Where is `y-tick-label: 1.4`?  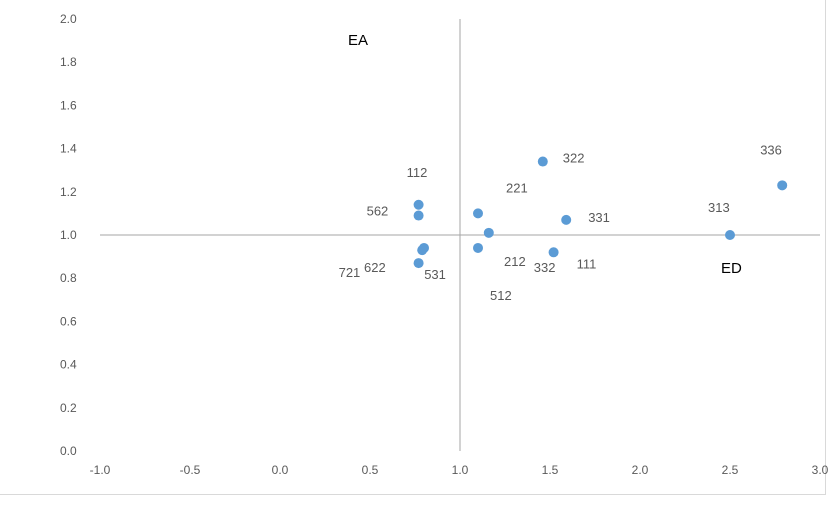 y-tick-label: 1.4 is located at coordinates (68, 149).